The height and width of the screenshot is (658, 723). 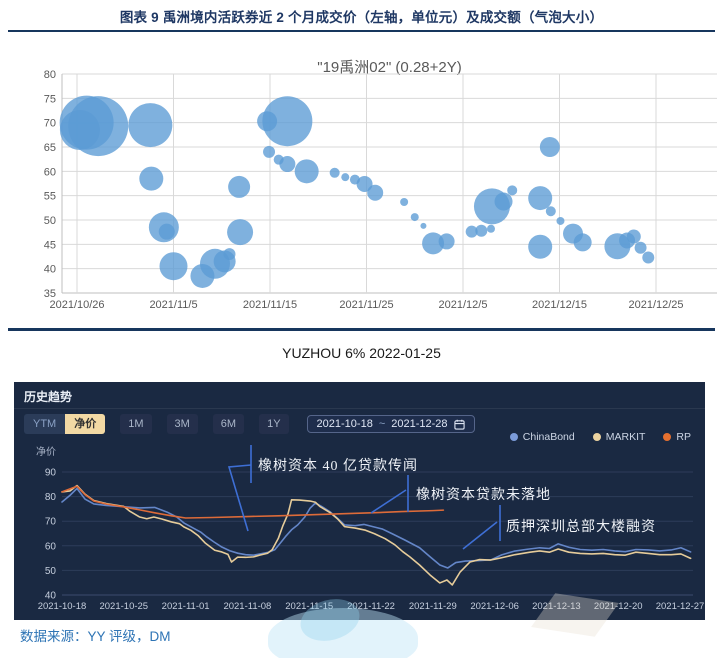 What do you see at coordinates (46, 451) in the screenshot?
I see `svg-text: 净价` at bounding box center [46, 451].